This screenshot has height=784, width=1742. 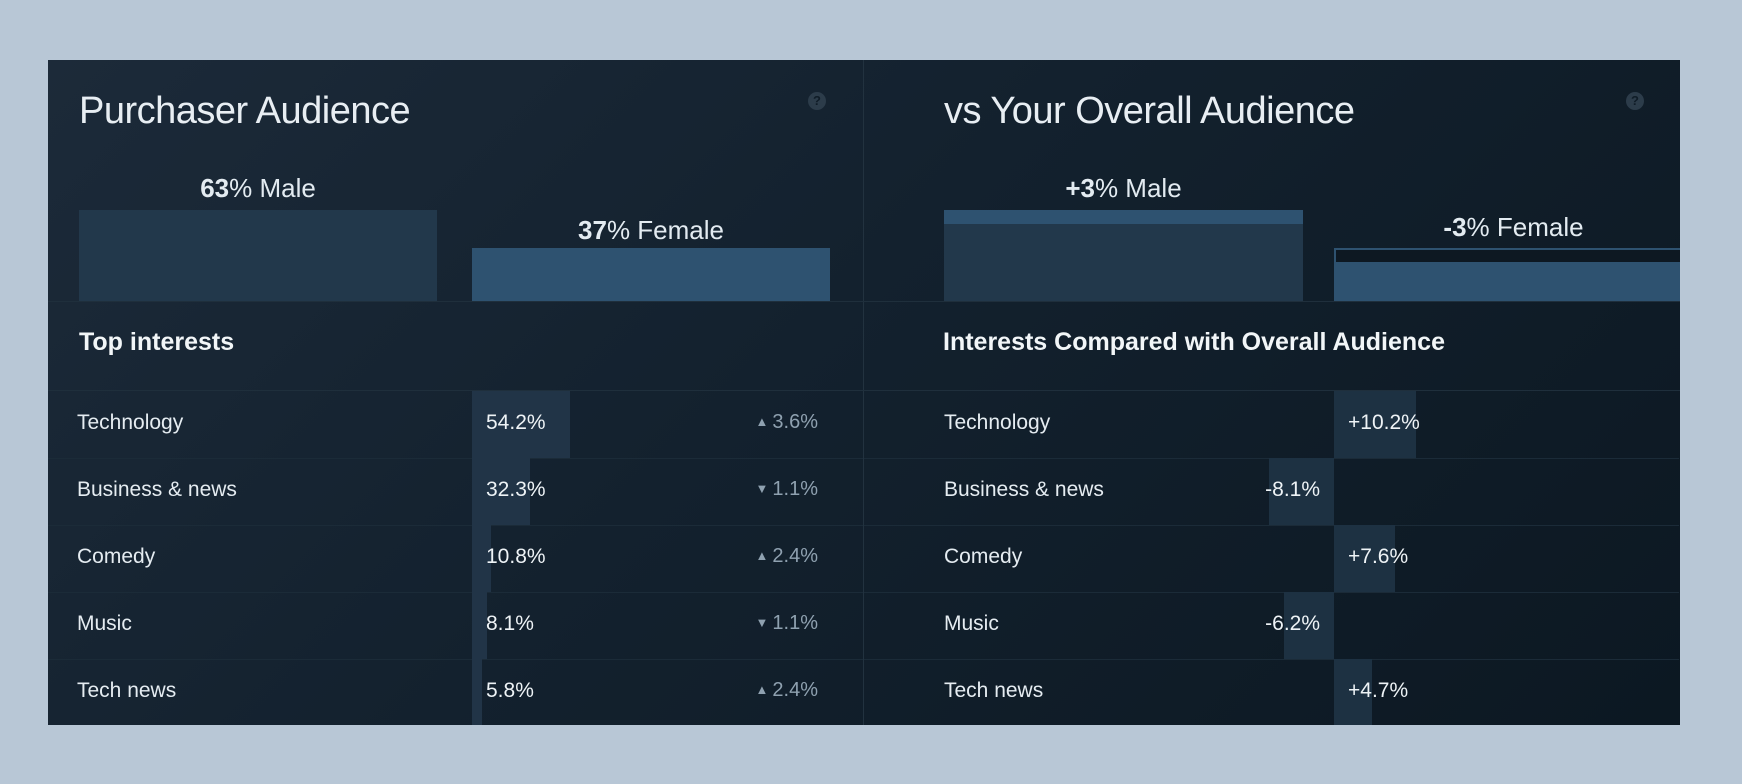 What do you see at coordinates (1149, 111) in the screenshot?
I see `panel-title: vs Your Overall Audience` at bounding box center [1149, 111].